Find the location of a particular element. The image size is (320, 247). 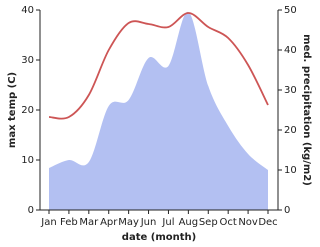

x-tick-label: Jun is located at coordinates (148, 222).